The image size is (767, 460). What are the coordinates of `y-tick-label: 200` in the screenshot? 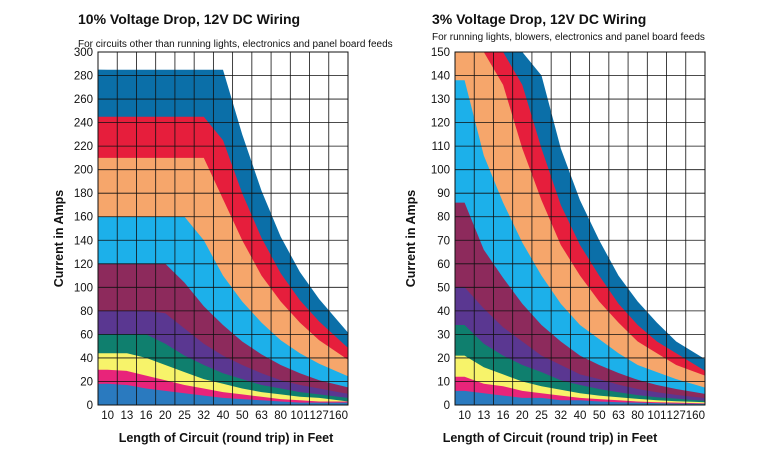 It's located at (83, 171).